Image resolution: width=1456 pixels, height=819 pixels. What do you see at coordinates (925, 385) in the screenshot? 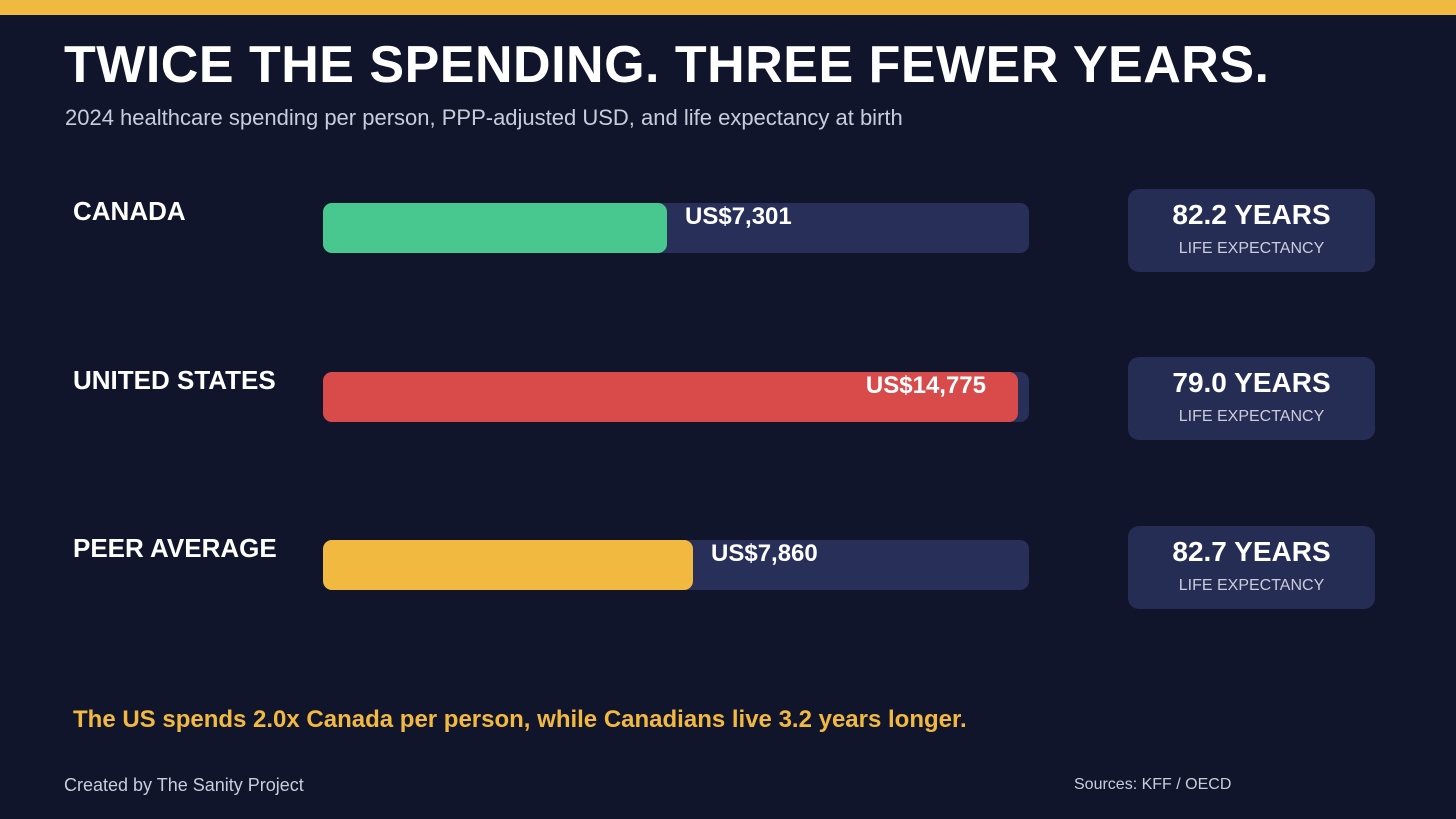
I see `bar-value-label-united-states: US$14,775` at bounding box center [925, 385].